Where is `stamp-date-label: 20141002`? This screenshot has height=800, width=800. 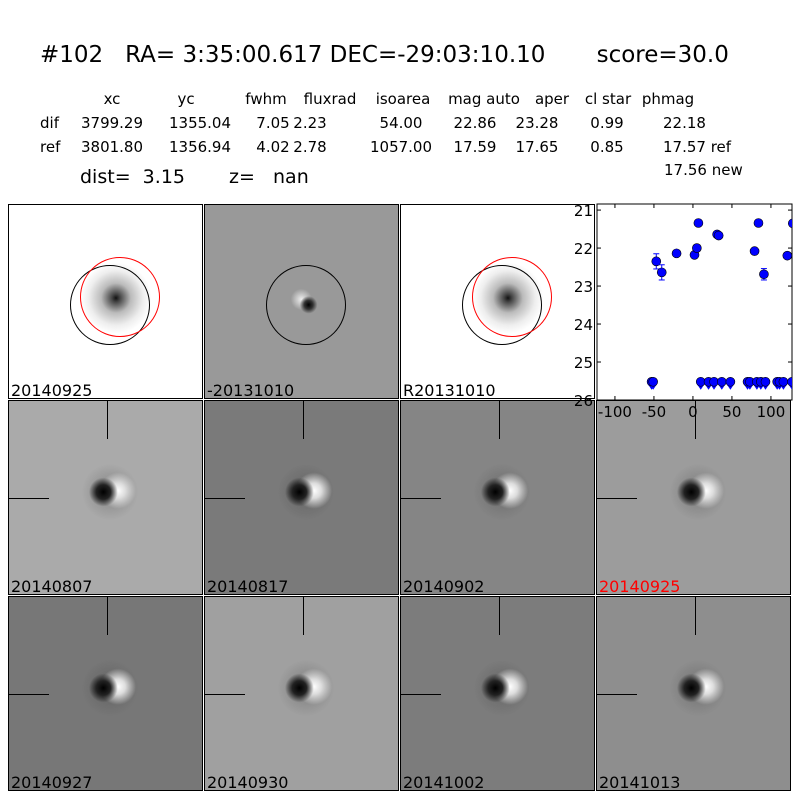
stamp-date-label: 20141002 is located at coordinates (444, 782).